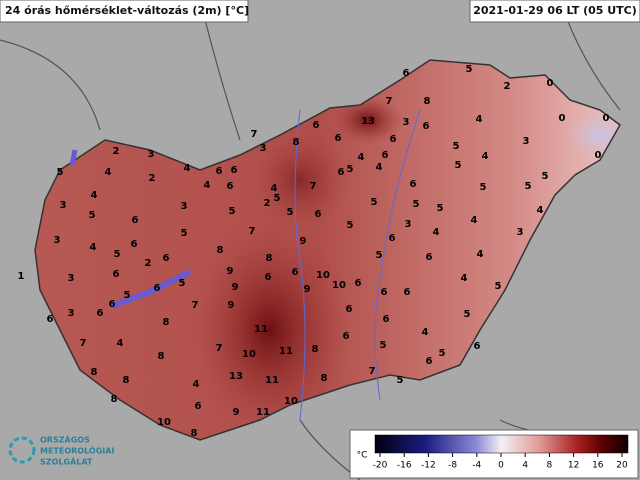  I want to click on river, so click(357, 265).